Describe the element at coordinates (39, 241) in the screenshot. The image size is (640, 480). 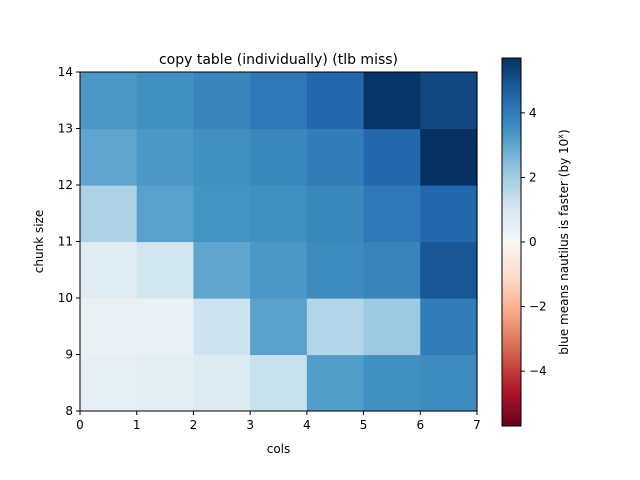
I see `y-axis-label: chunk size` at that location.